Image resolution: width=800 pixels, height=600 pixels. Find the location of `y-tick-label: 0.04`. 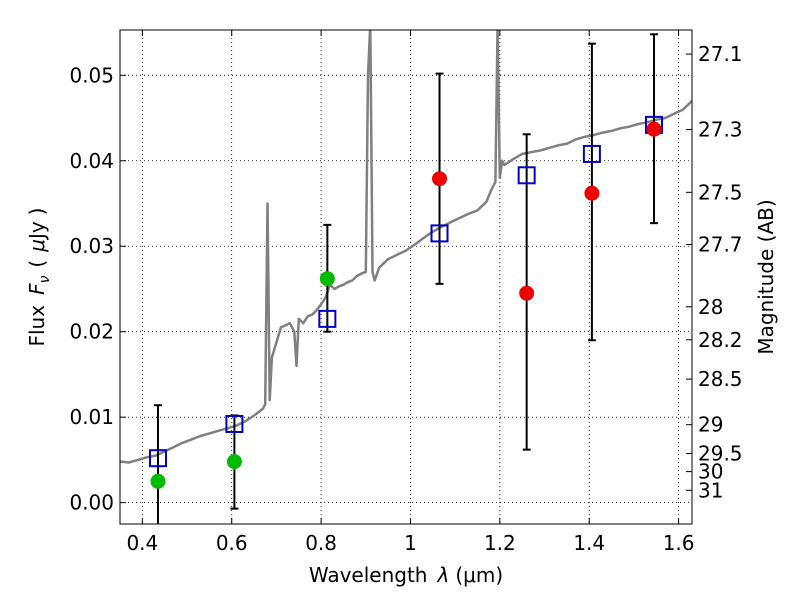

y-tick-label: 0.04 is located at coordinates (91, 161).